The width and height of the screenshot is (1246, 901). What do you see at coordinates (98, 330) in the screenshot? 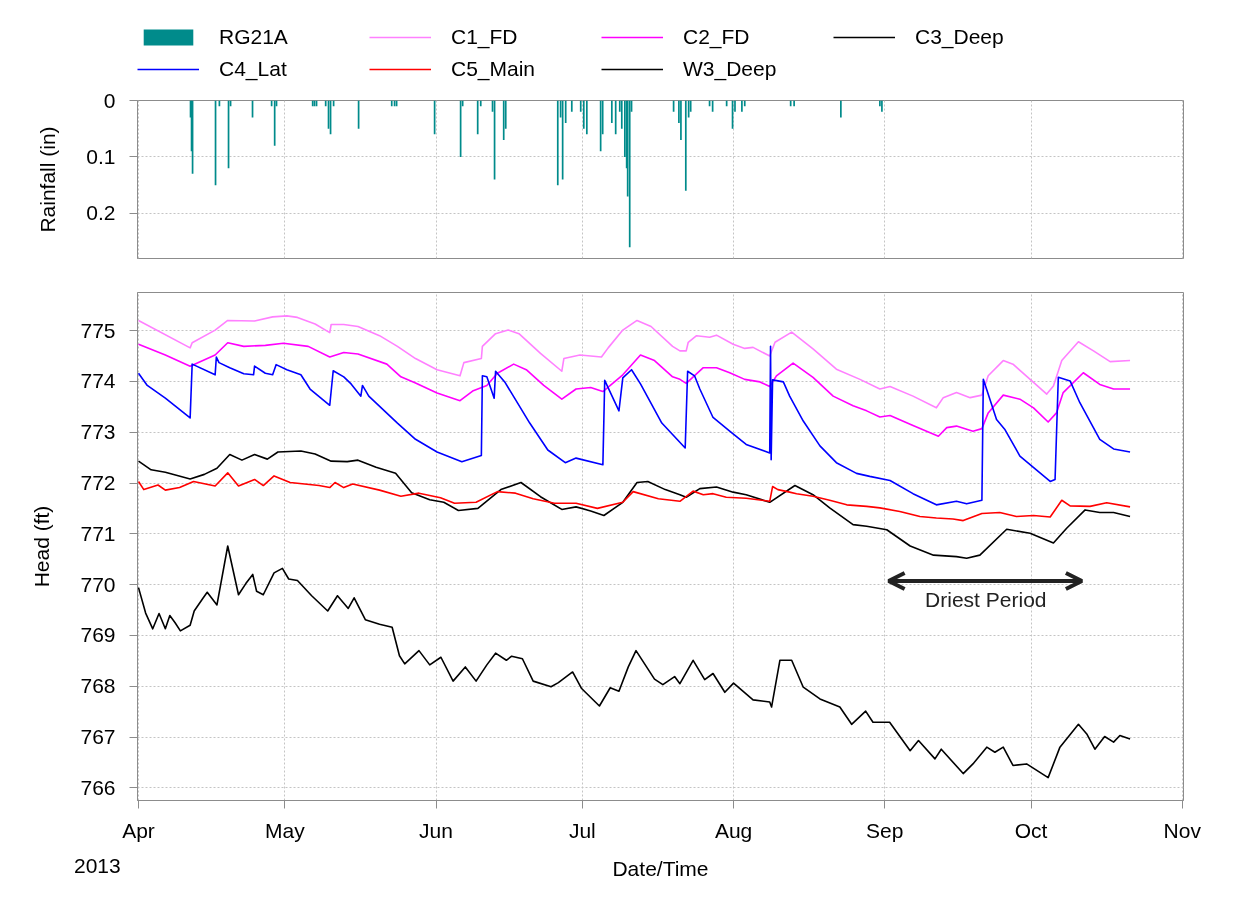
I see `y-tick-label: 775` at bounding box center [98, 330].